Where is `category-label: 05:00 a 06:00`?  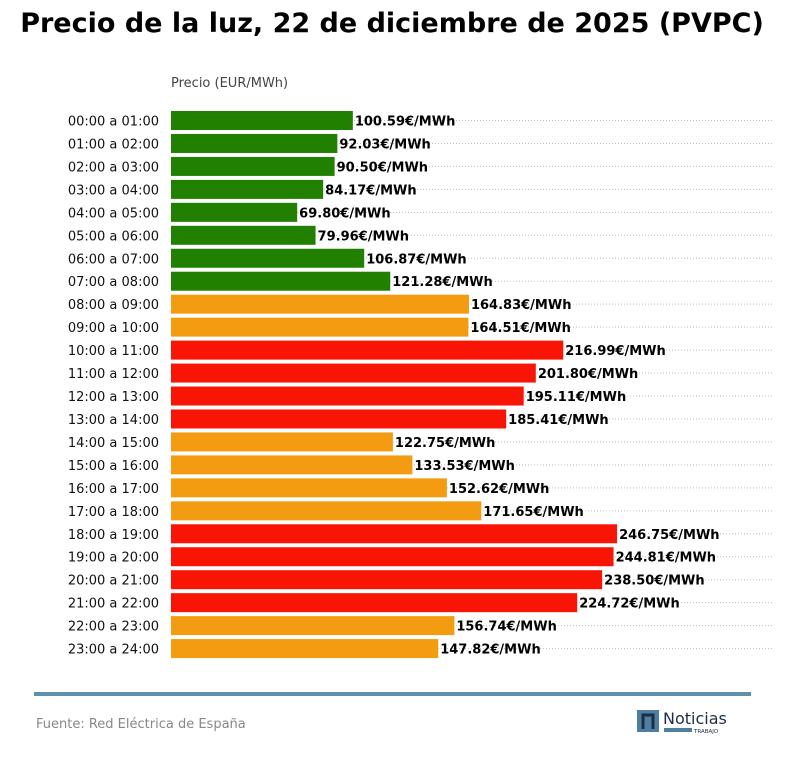 category-label: 05:00 a 06:00 is located at coordinates (113, 236).